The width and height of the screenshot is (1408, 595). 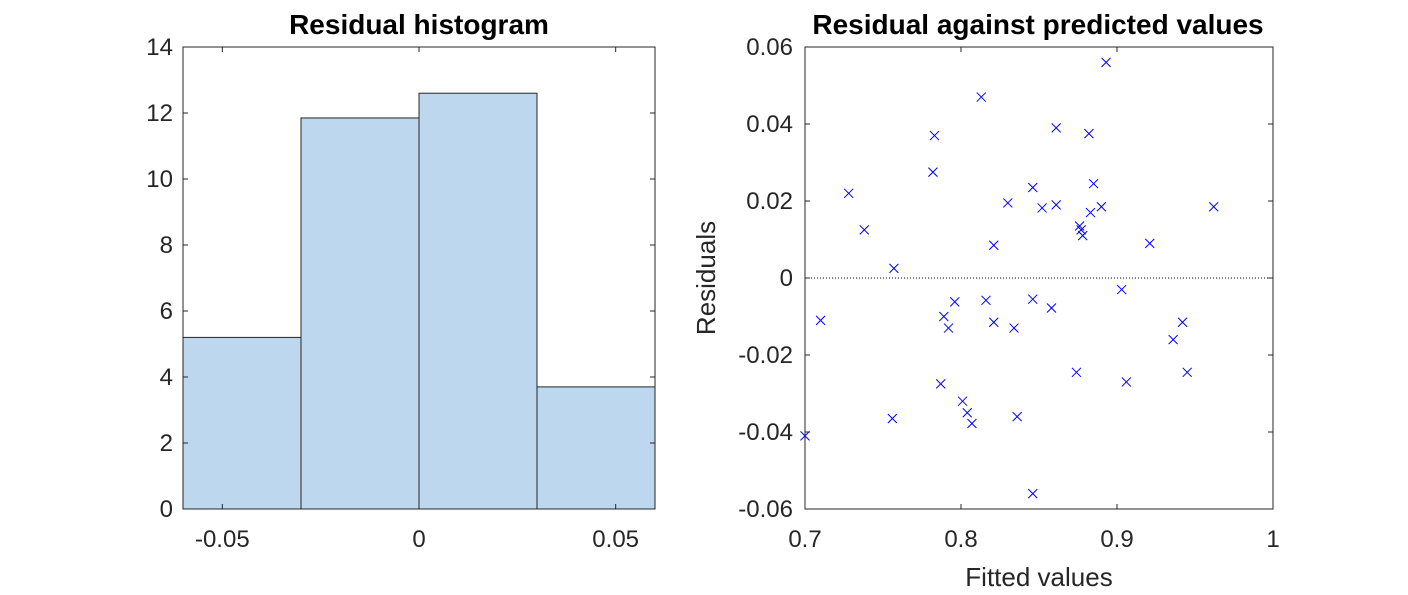 I want to click on y-tick-label: 8, so click(x=166, y=245).